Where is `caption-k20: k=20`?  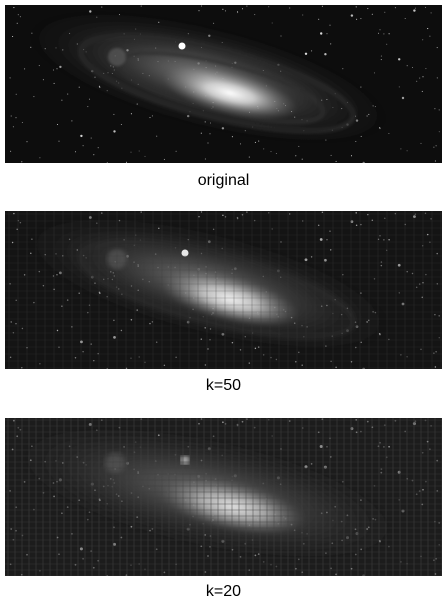
caption-k20: k=20 is located at coordinates (223, 591).